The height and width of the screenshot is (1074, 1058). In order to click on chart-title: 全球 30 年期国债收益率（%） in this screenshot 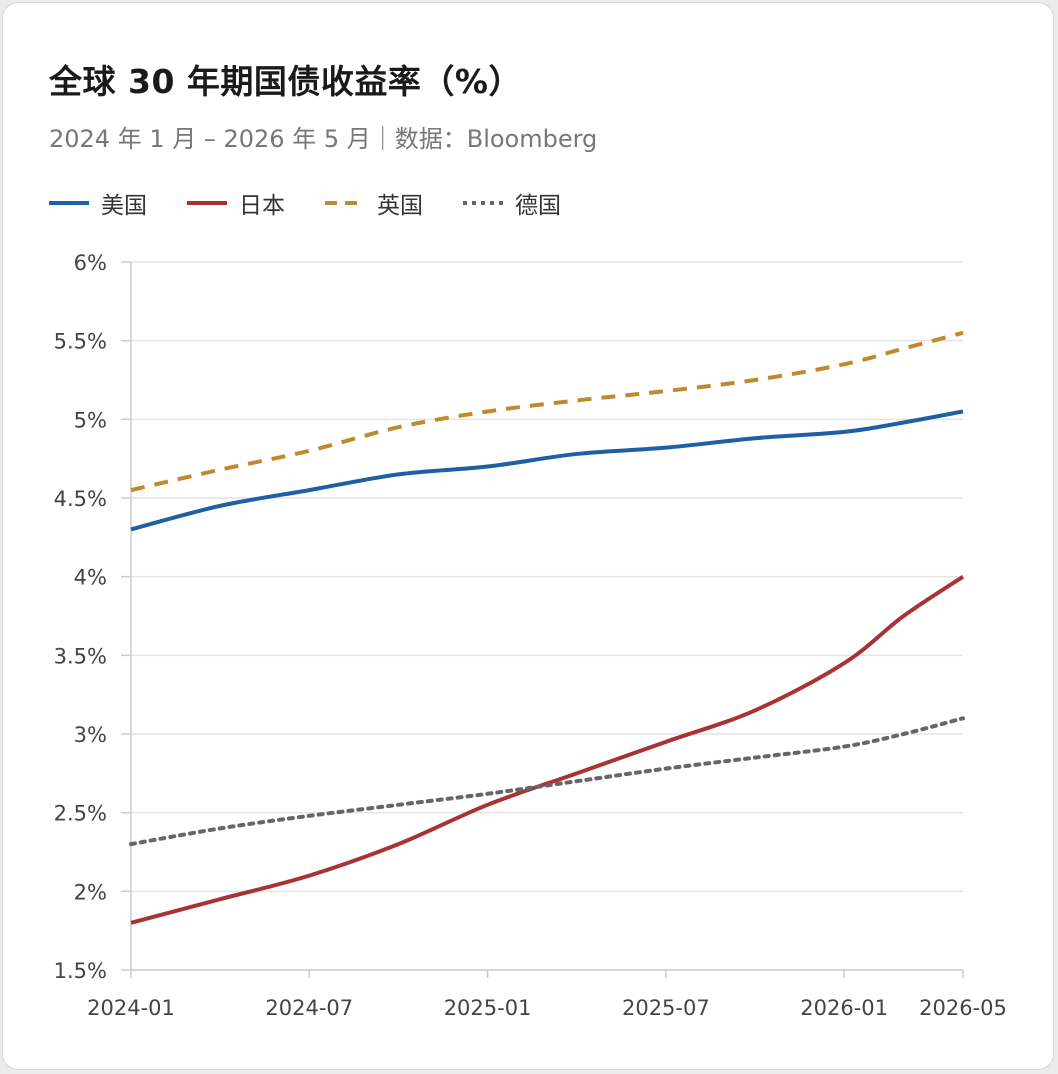, I will do `click(285, 81)`.